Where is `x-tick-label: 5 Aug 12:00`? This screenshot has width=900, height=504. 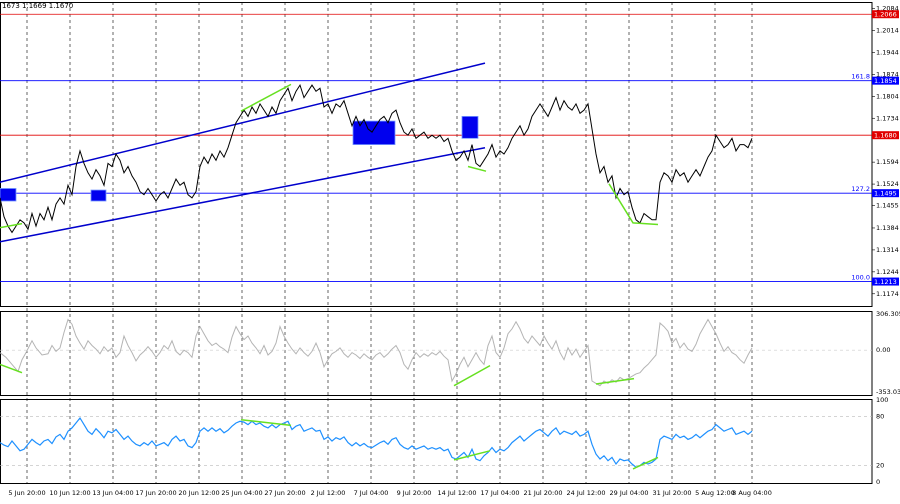 x-tick-label: 5 Aug 12:00 is located at coordinates (715, 493).